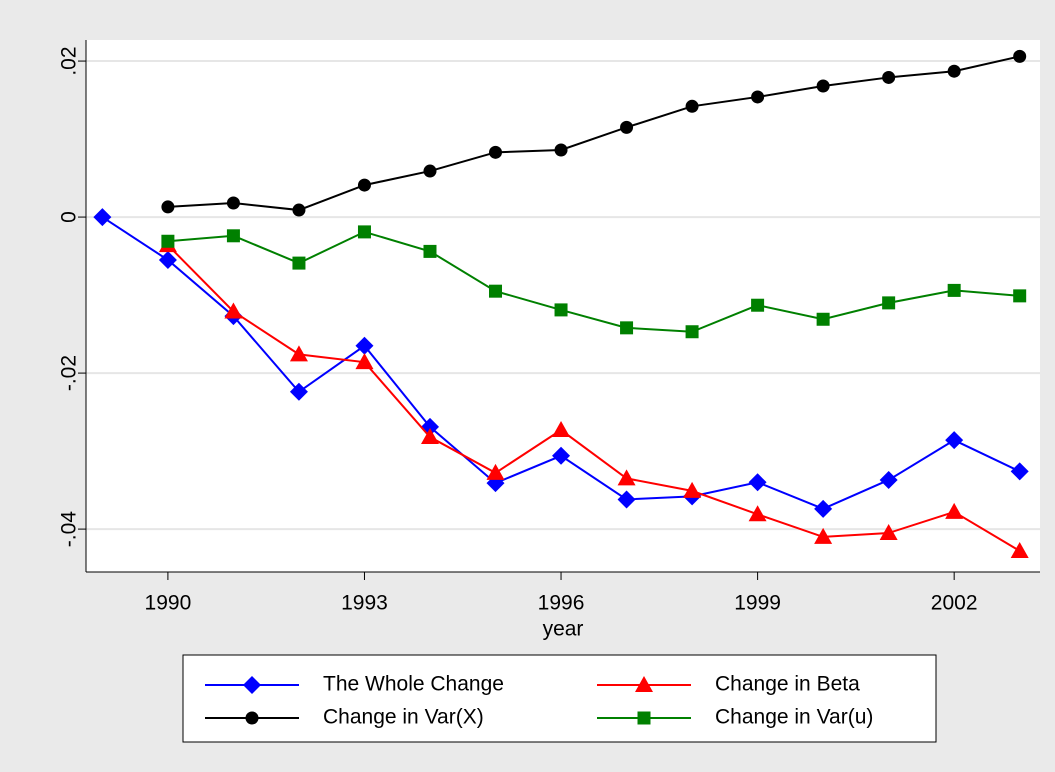 The height and width of the screenshot is (772, 1055). I want to click on x-tick-label: 2002, so click(954, 603).